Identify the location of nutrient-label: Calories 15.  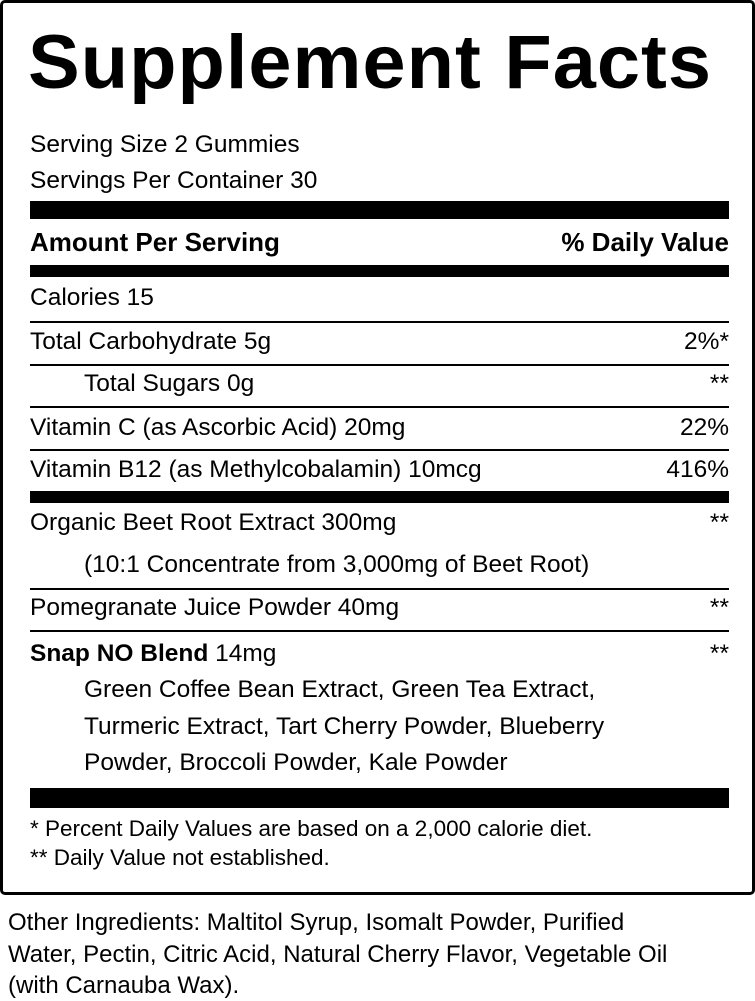
(92, 297).